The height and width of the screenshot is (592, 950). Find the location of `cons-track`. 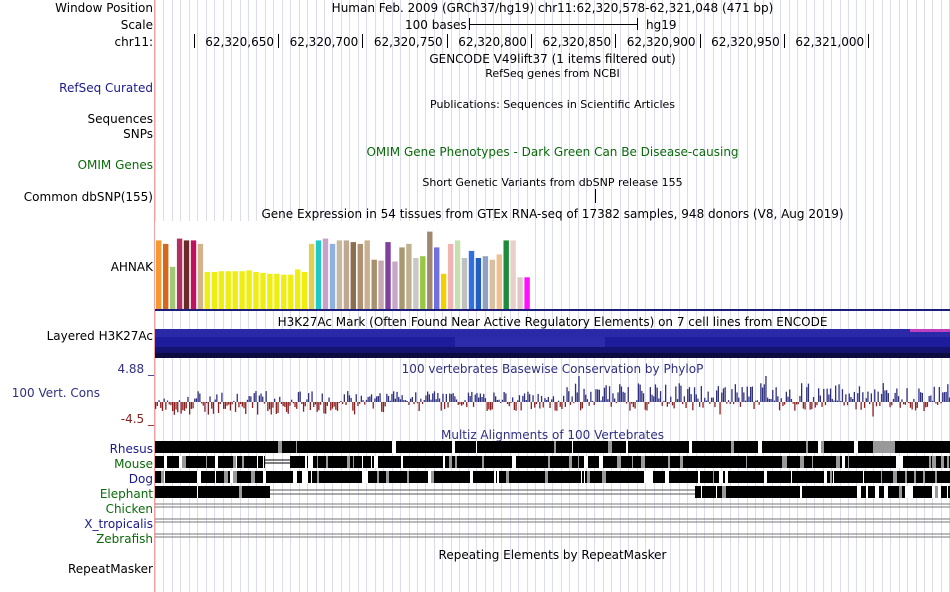

cons-track is located at coordinates (552, 401).